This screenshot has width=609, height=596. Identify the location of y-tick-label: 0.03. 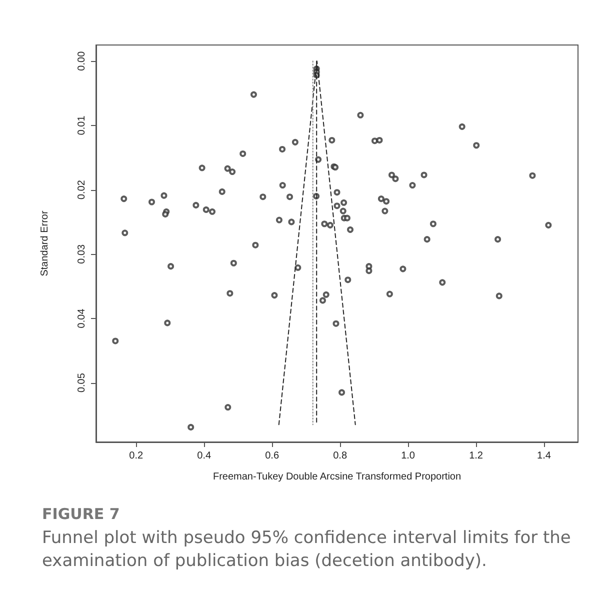
(82, 254).